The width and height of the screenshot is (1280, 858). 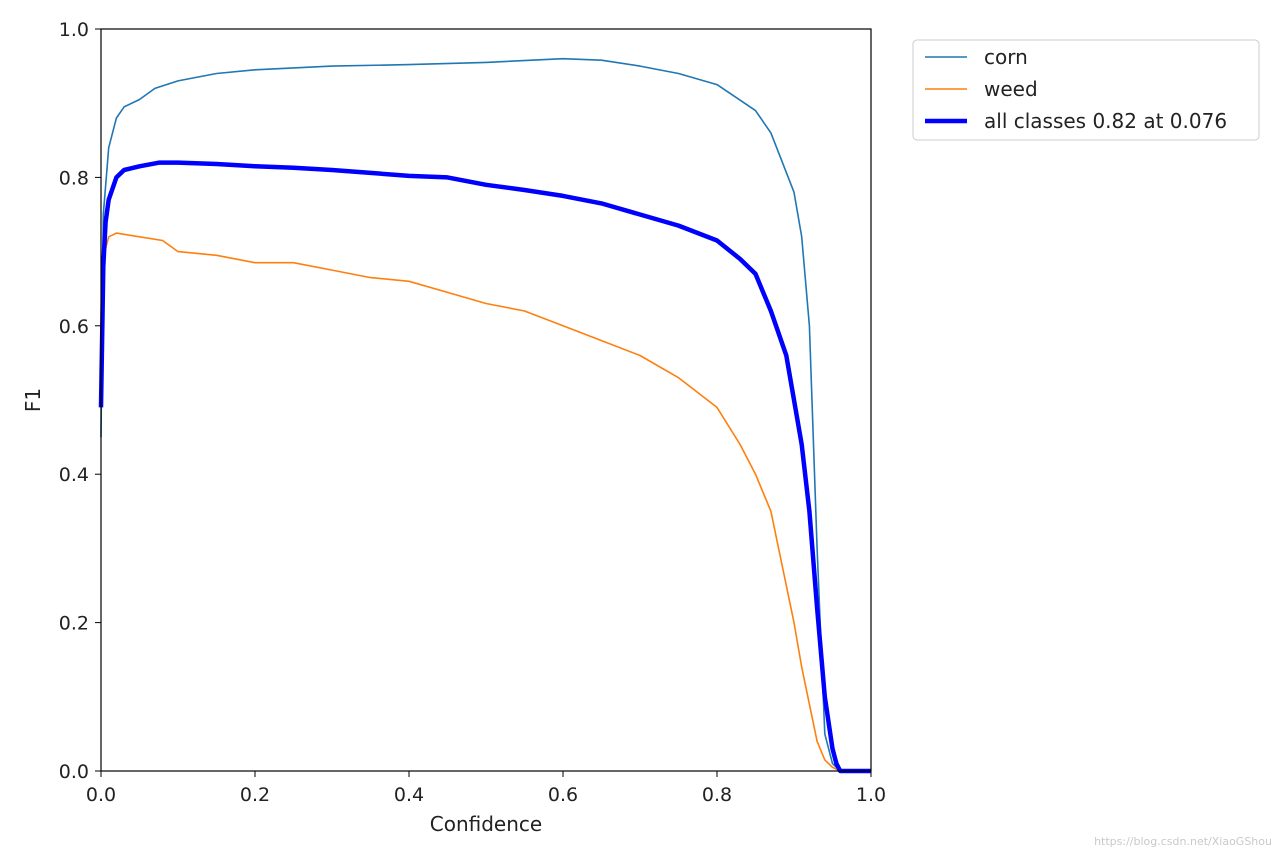 I want to click on x-tick-label: 0.0, so click(x=101, y=795).